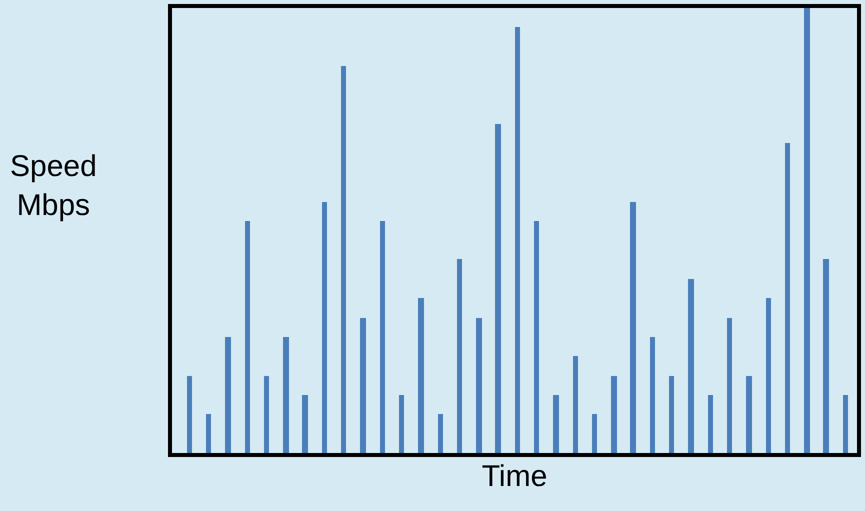 This screenshot has width=865, height=511. Describe the element at coordinates (53, 186) in the screenshot. I see `y-axis-title: Speed Mbps` at that location.